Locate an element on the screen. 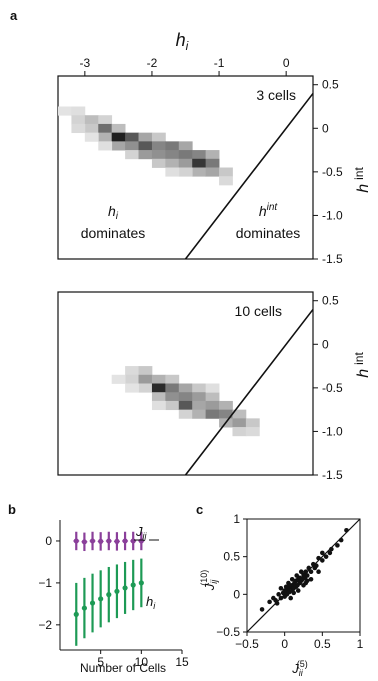  y-tick-label: -1.5 is located at coordinates (332, 259).